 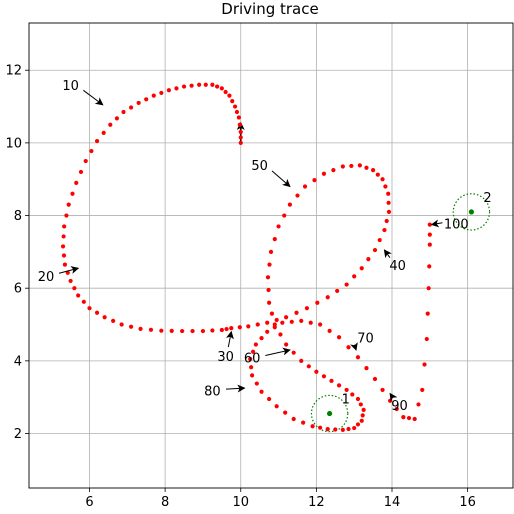 I want to click on y-tick-label: 6, so click(x=18, y=289).